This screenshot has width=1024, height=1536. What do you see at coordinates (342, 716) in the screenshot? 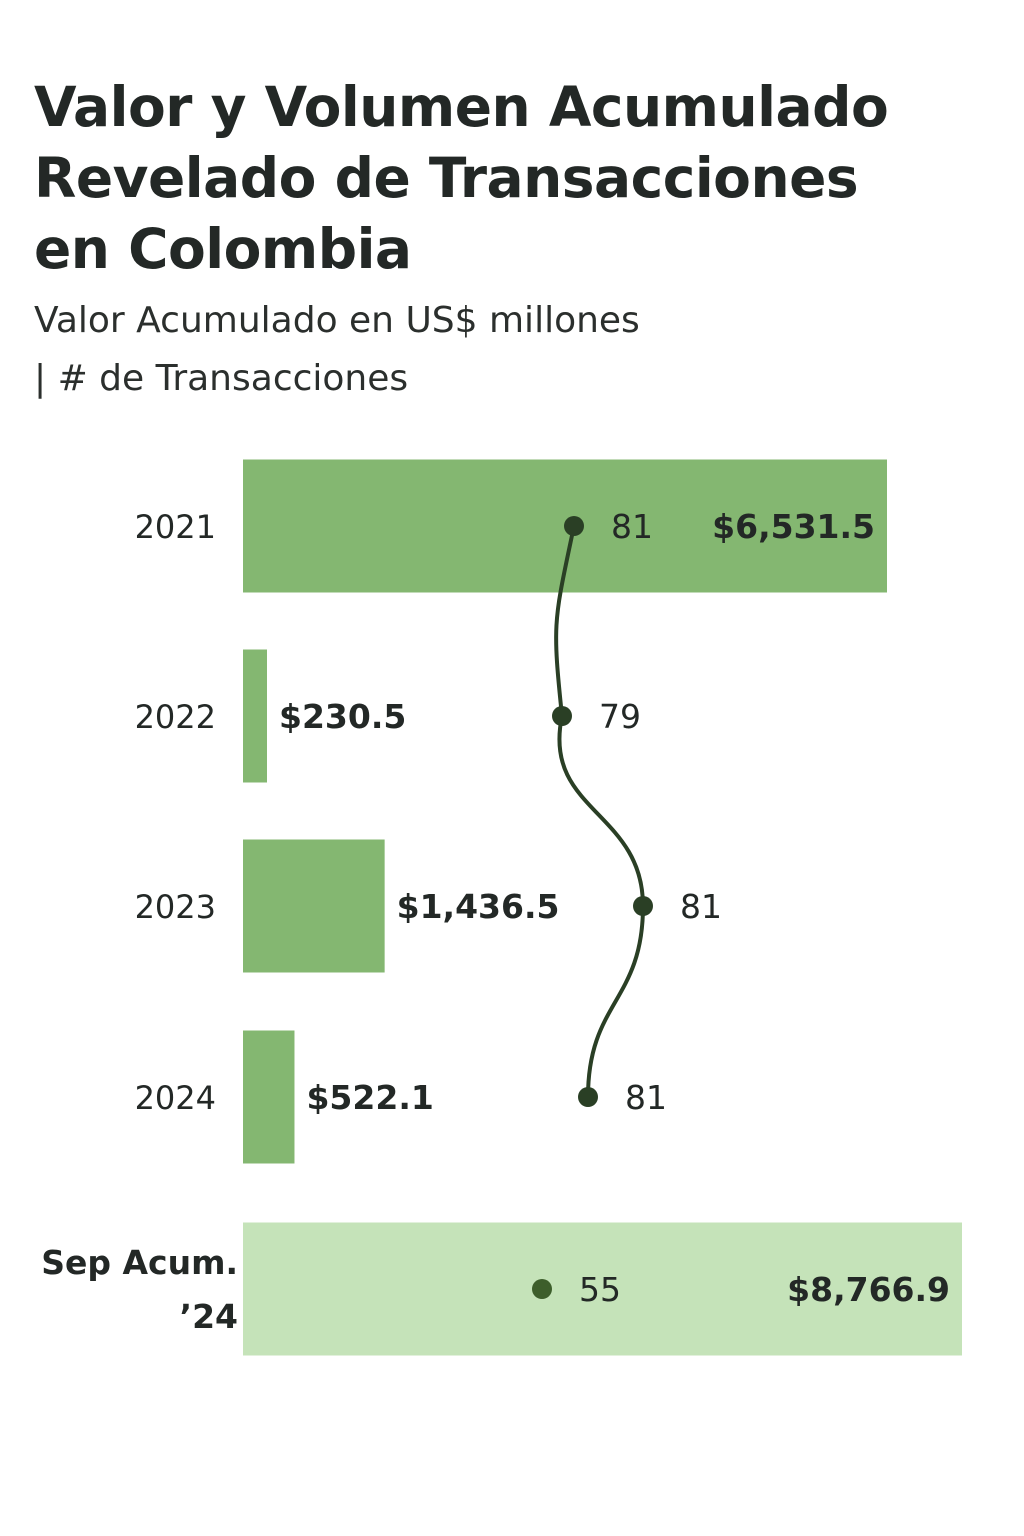
I see `value-label: $230.5` at bounding box center [342, 716].